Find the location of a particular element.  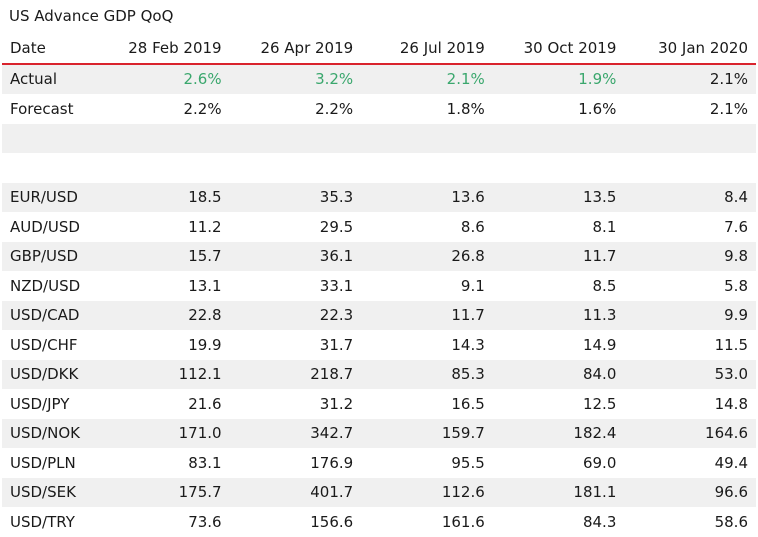

table-cell: 161.6 is located at coordinates (463, 521).